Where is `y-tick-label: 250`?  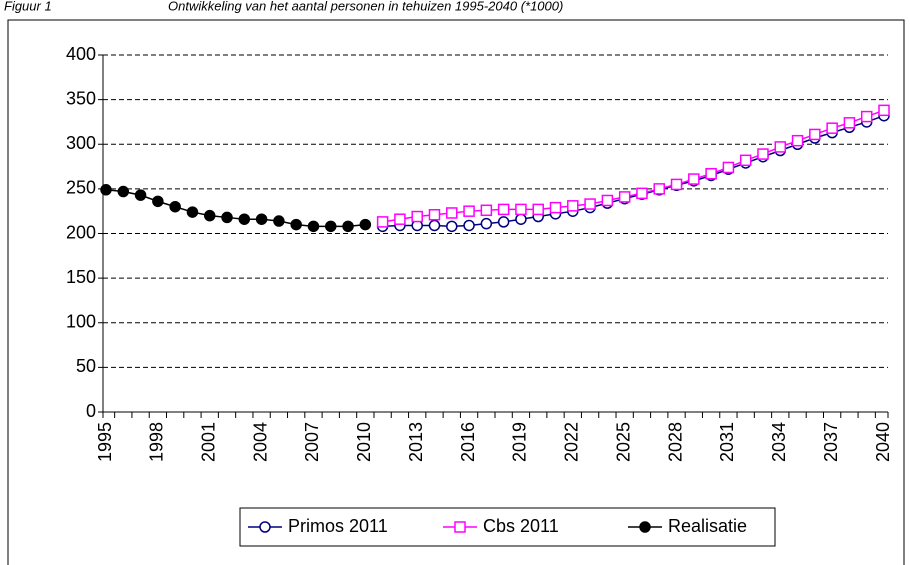 y-tick-label: 250 is located at coordinates (81, 188).